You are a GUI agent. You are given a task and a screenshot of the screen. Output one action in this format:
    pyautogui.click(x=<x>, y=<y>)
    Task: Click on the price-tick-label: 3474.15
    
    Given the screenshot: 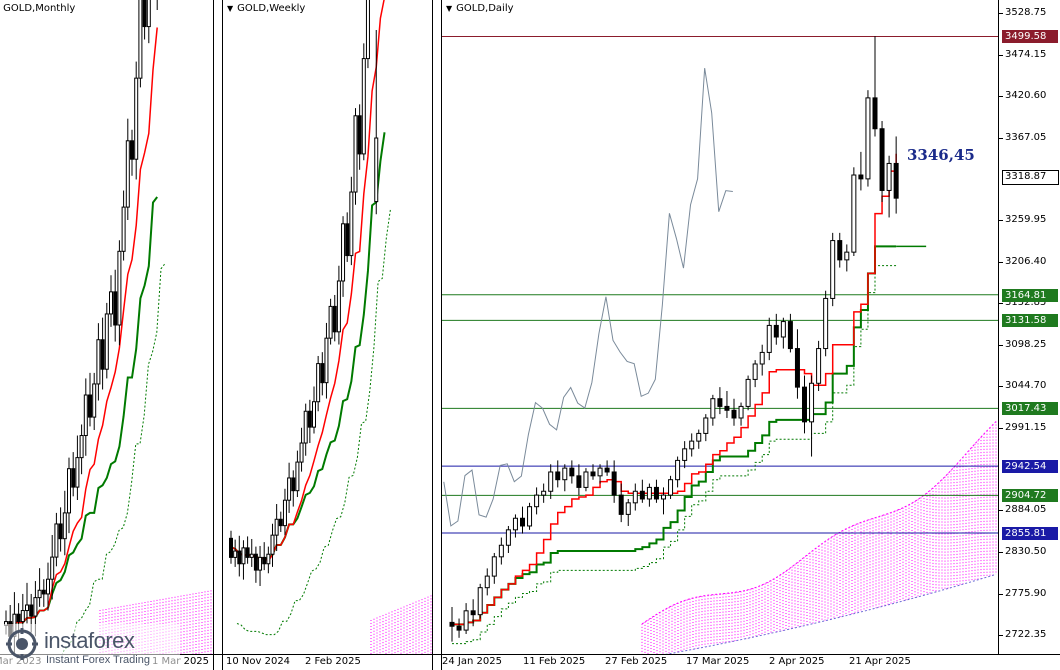 What is the action you would take?
    pyautogui.click(x=1022, y=55)
    